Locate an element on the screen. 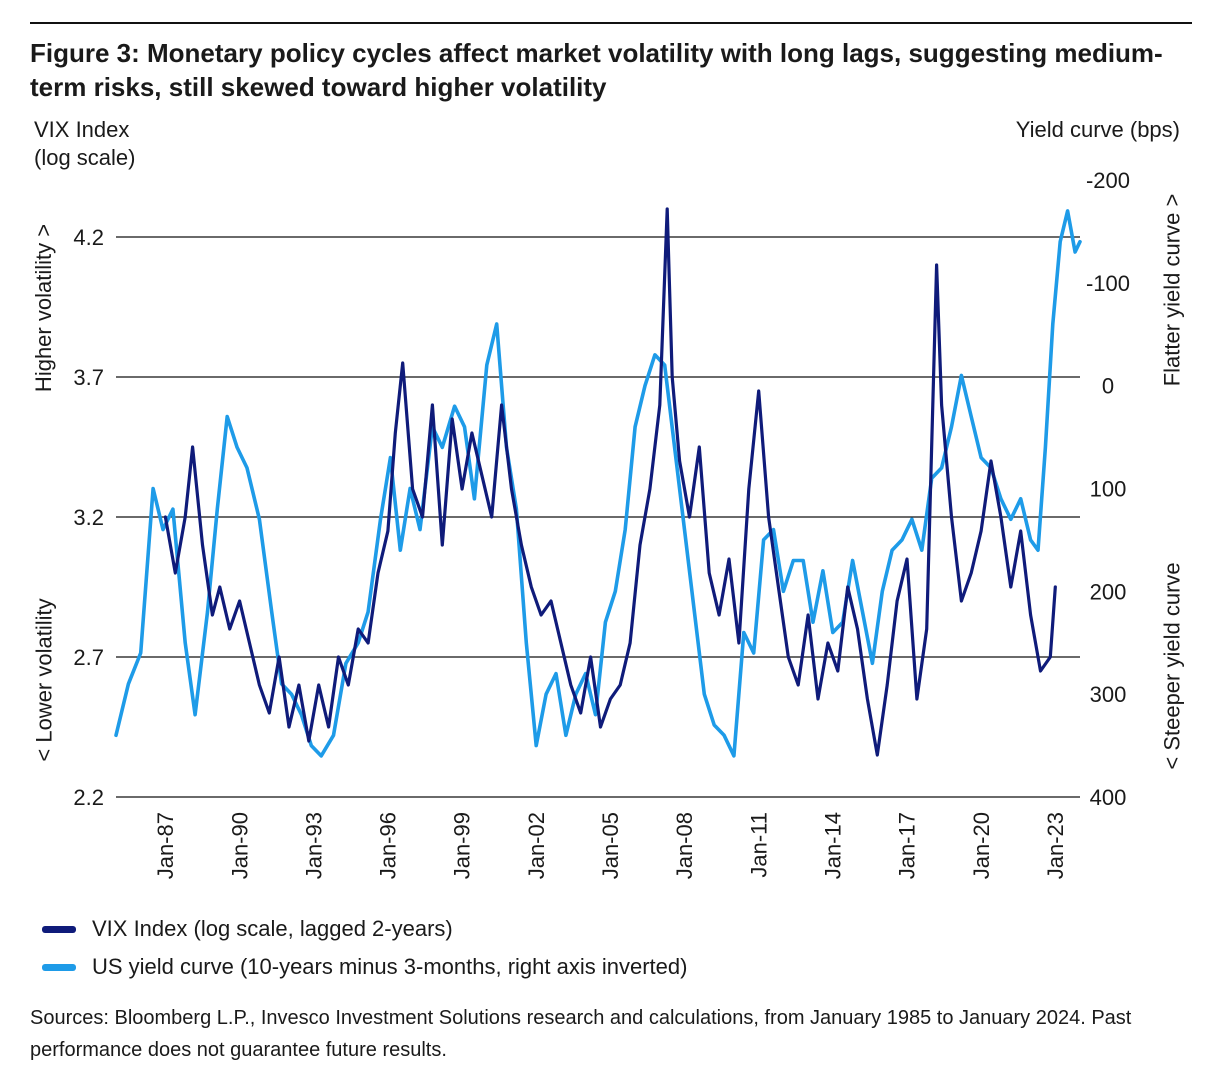 The width and height of the screenshot is (1222, 1076). right-tick-label: 300 is located at coordinates (1108, 694).